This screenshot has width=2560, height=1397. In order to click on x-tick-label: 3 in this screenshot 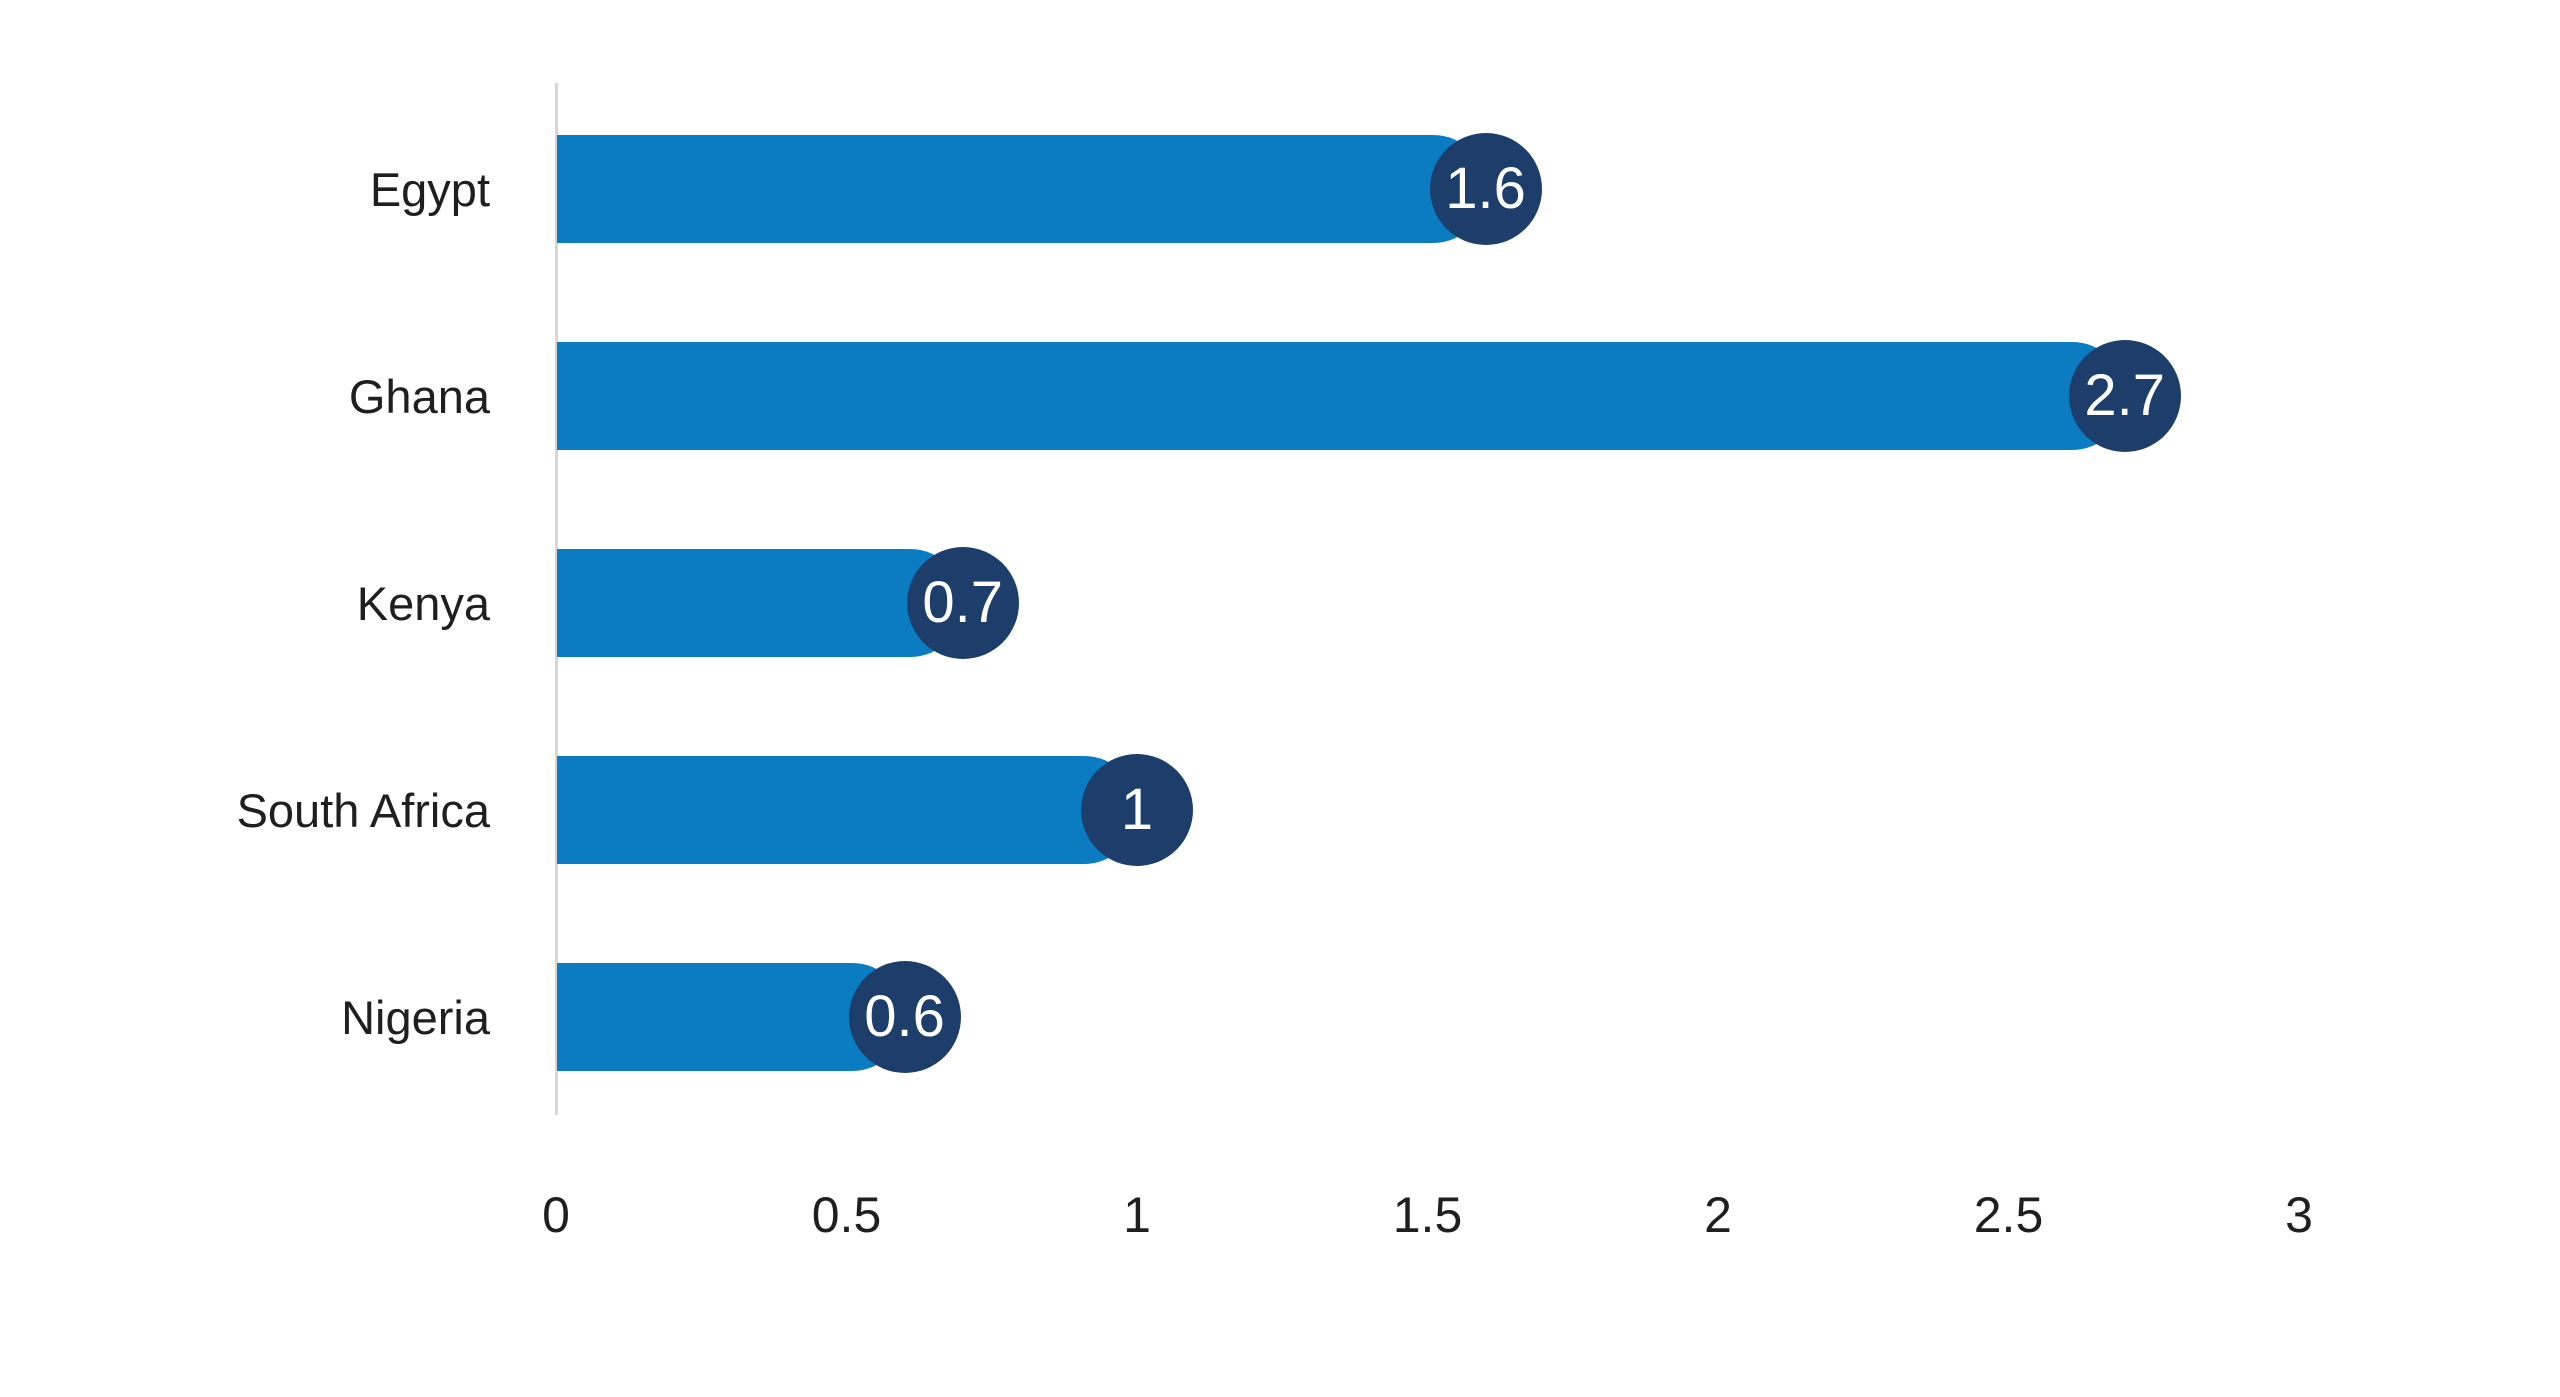, I will do `click(2299, 1215)`.